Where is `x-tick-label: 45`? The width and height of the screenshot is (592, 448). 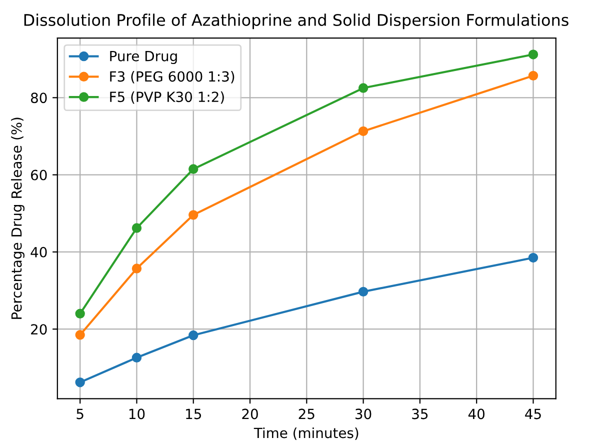
x-tick-label: 45 is located at coordinates (533, 414).